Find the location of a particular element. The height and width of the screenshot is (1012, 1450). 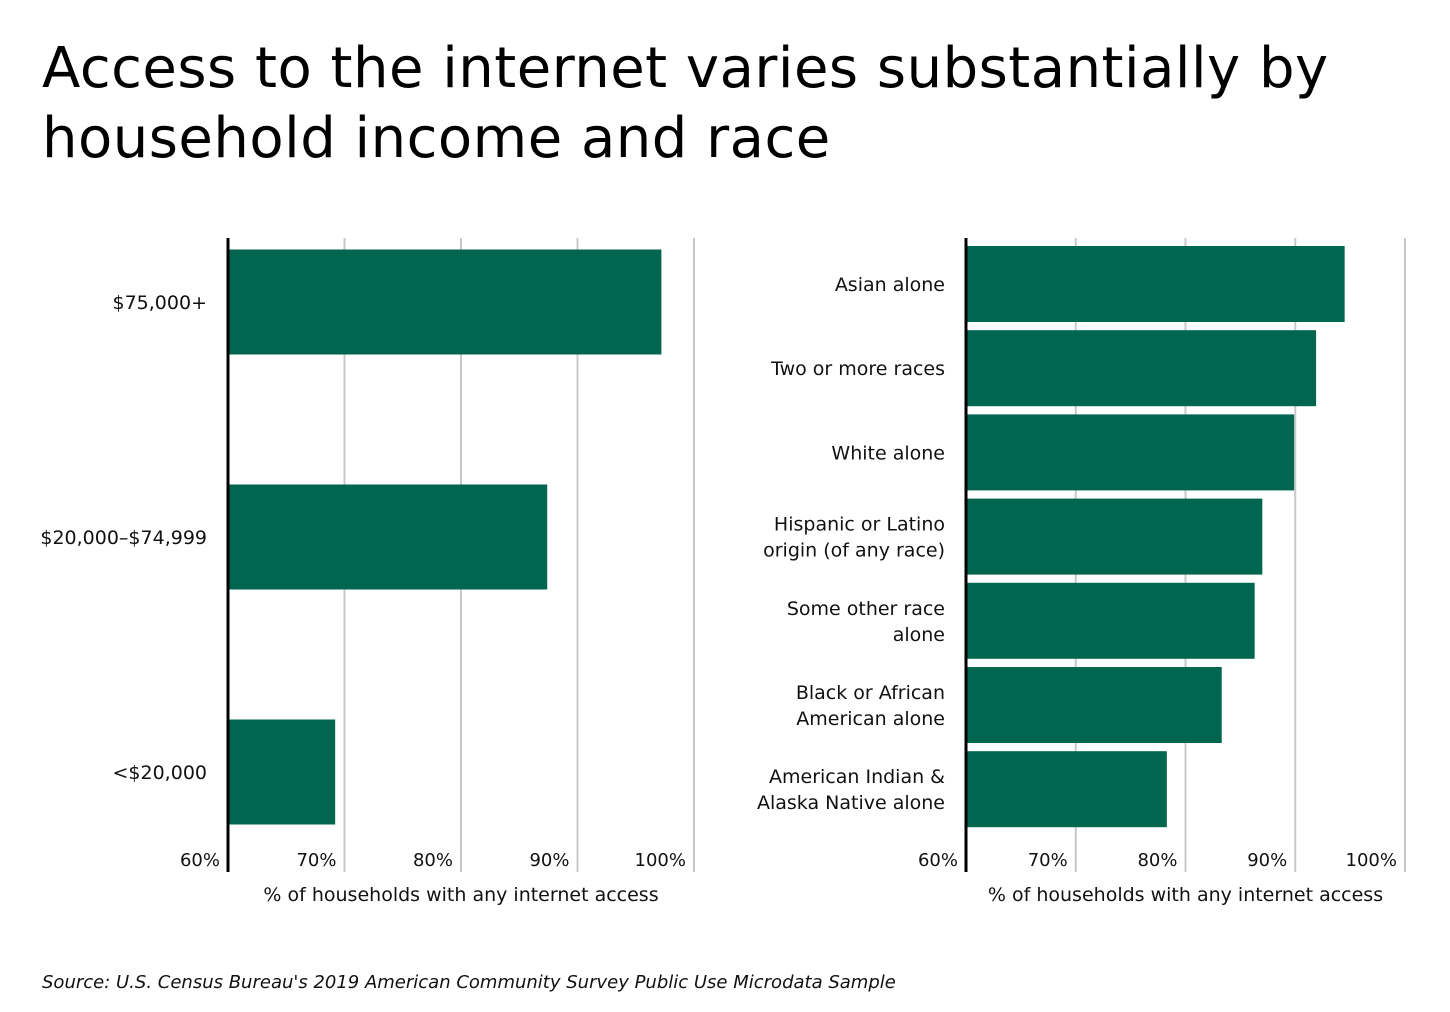

race-category-label: American alone is located at coordinates (870, 719).